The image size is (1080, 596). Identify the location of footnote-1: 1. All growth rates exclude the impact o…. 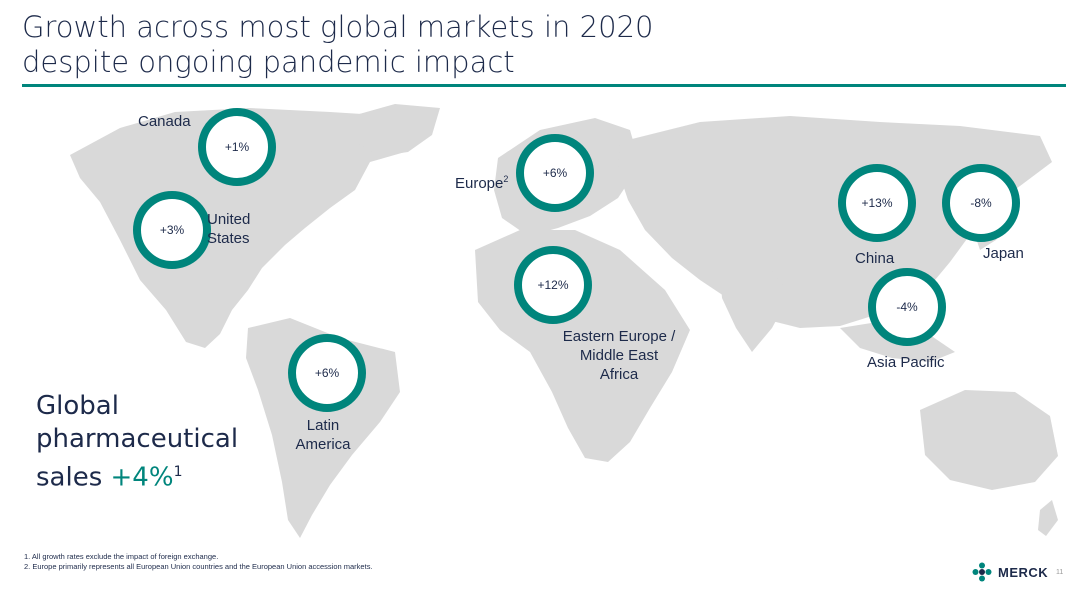
(121, 556).